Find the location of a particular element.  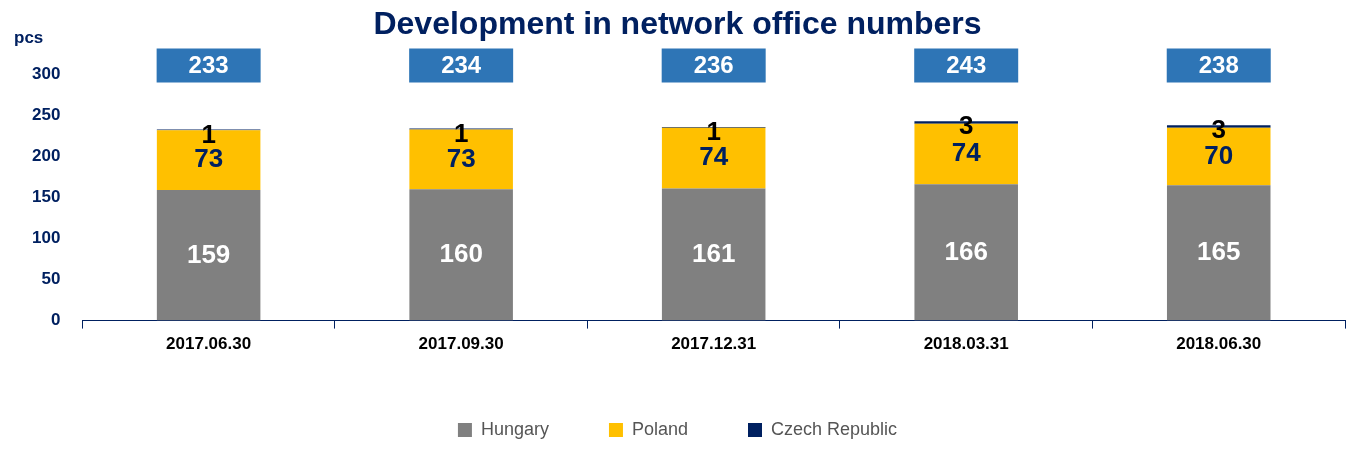

data-label: 160 is located at coordinates (461, 253).